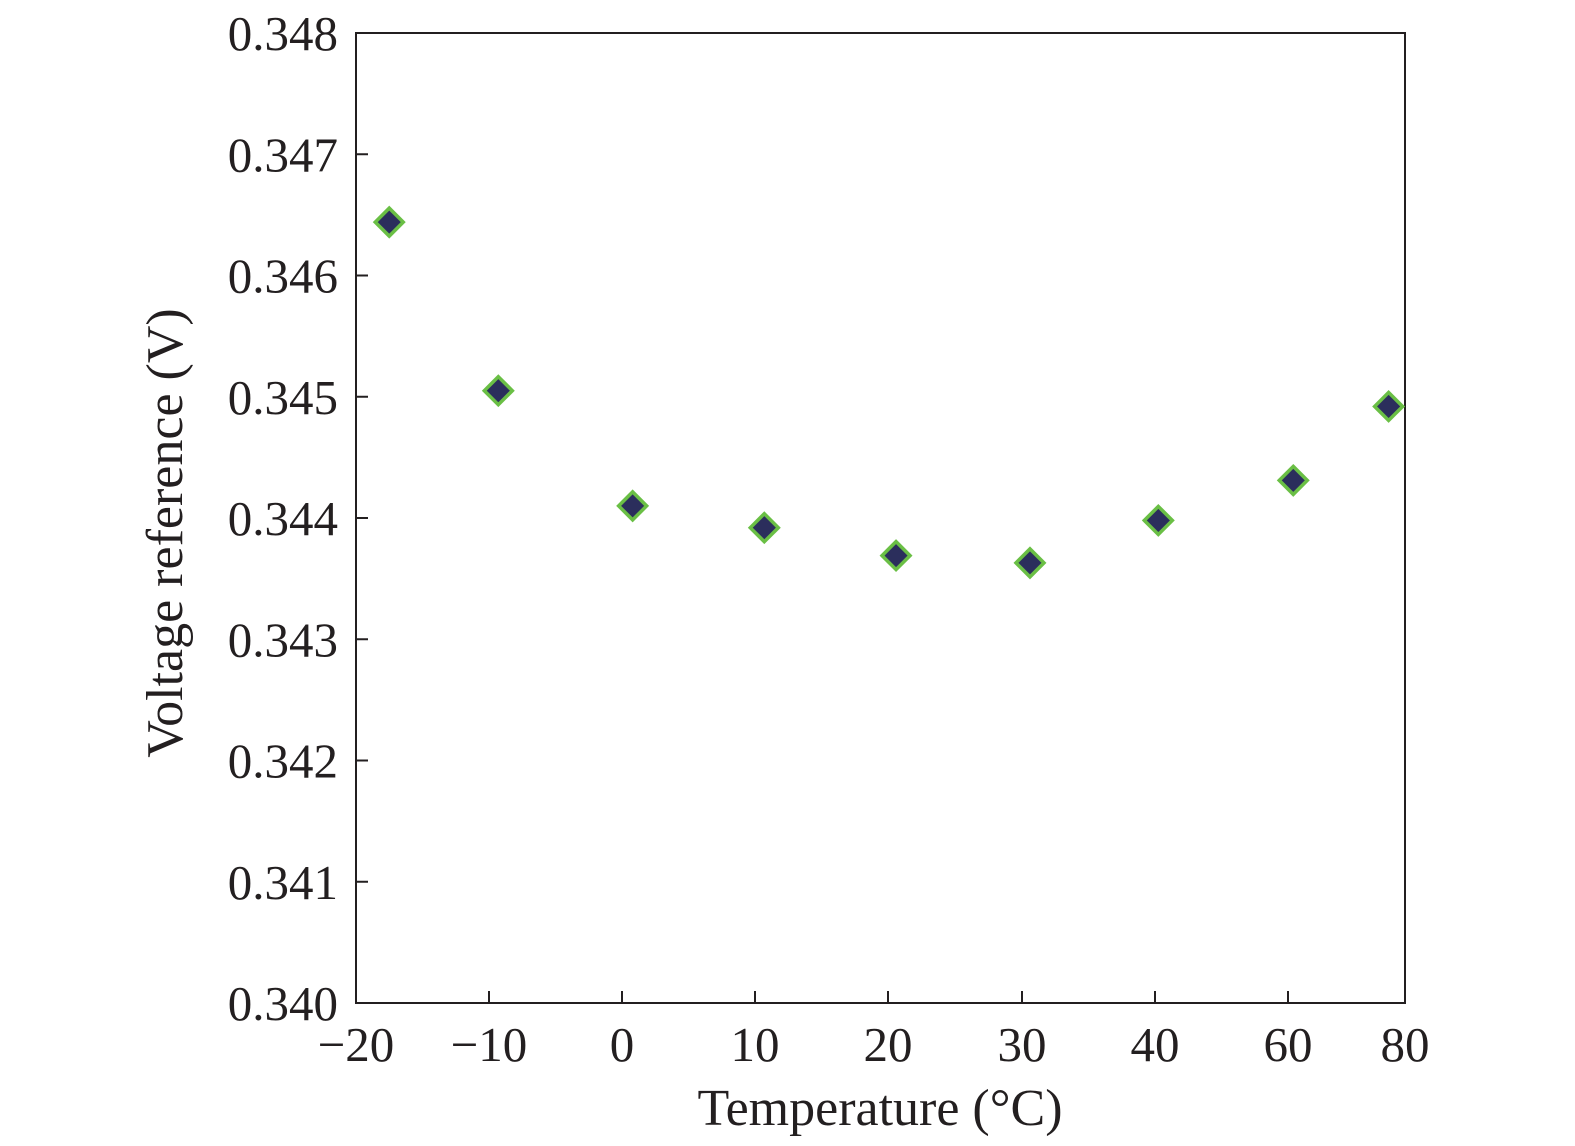 The height and width of the screenshot is (1146, 1575). I want to click on y-tick-label: 0.347, so click(283, 154).